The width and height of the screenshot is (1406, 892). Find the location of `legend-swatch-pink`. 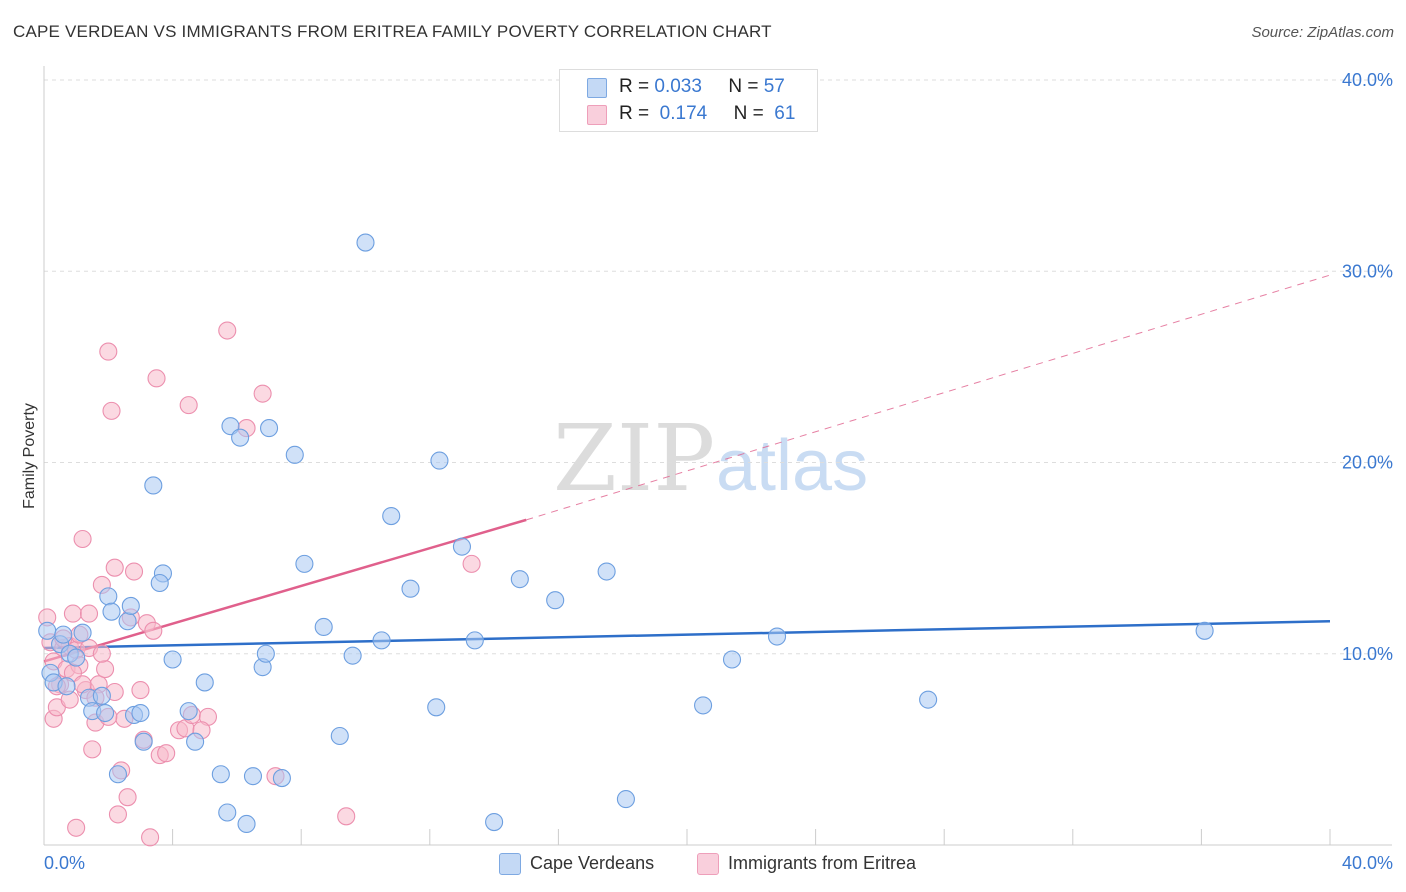

legend-swatch-pink is located at coordinates (597, 115).